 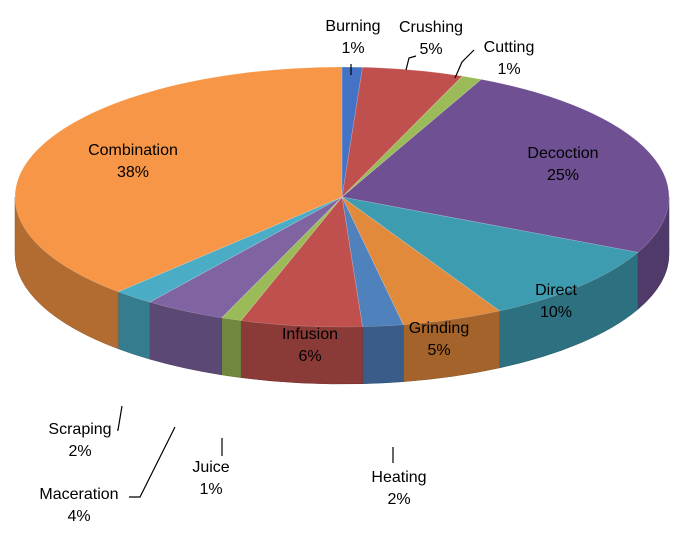 I want to click on pie-slice-direct, so click(x=490, y=254).